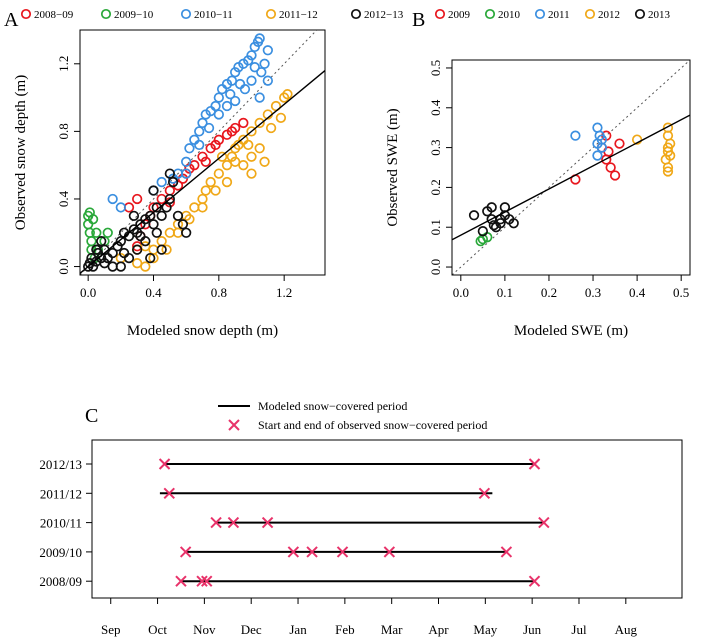 The height and width of the screenshot is (643, 709). I want to click on x-axis-label: Modeled snow depth (m), so click(202, 331).